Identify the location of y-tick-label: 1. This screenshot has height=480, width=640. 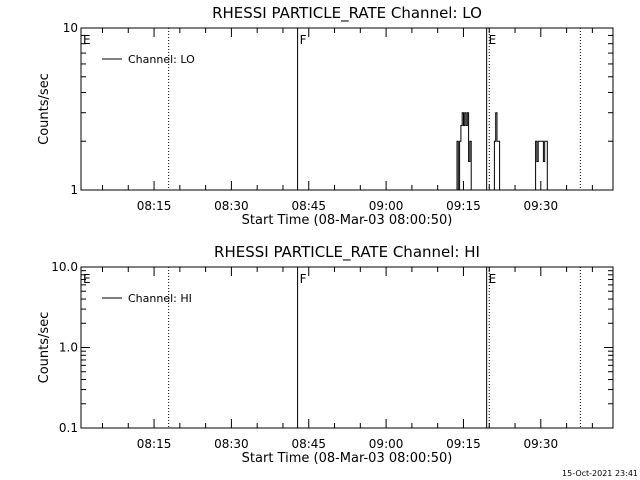
(74, 190).